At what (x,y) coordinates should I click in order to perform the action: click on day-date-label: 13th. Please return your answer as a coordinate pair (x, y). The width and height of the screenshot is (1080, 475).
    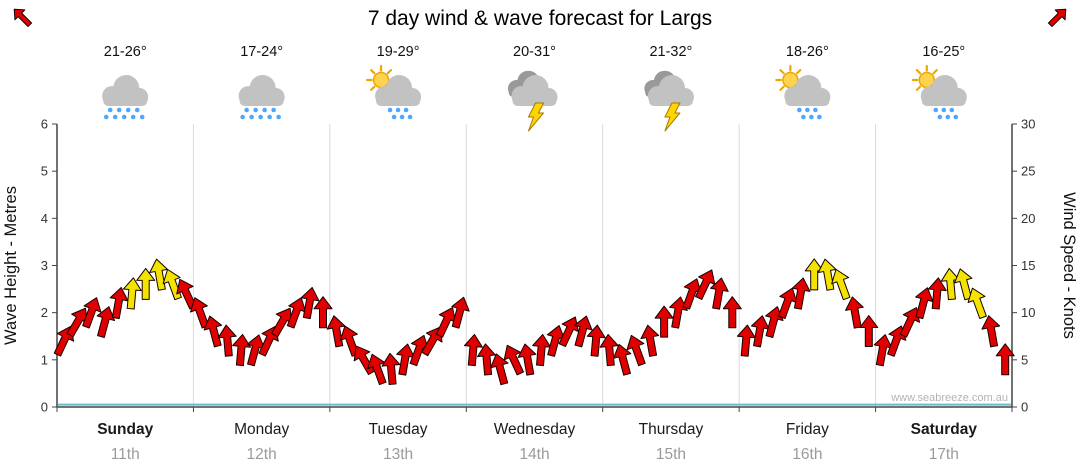
    Looking at the image, I should click on (398, 454).